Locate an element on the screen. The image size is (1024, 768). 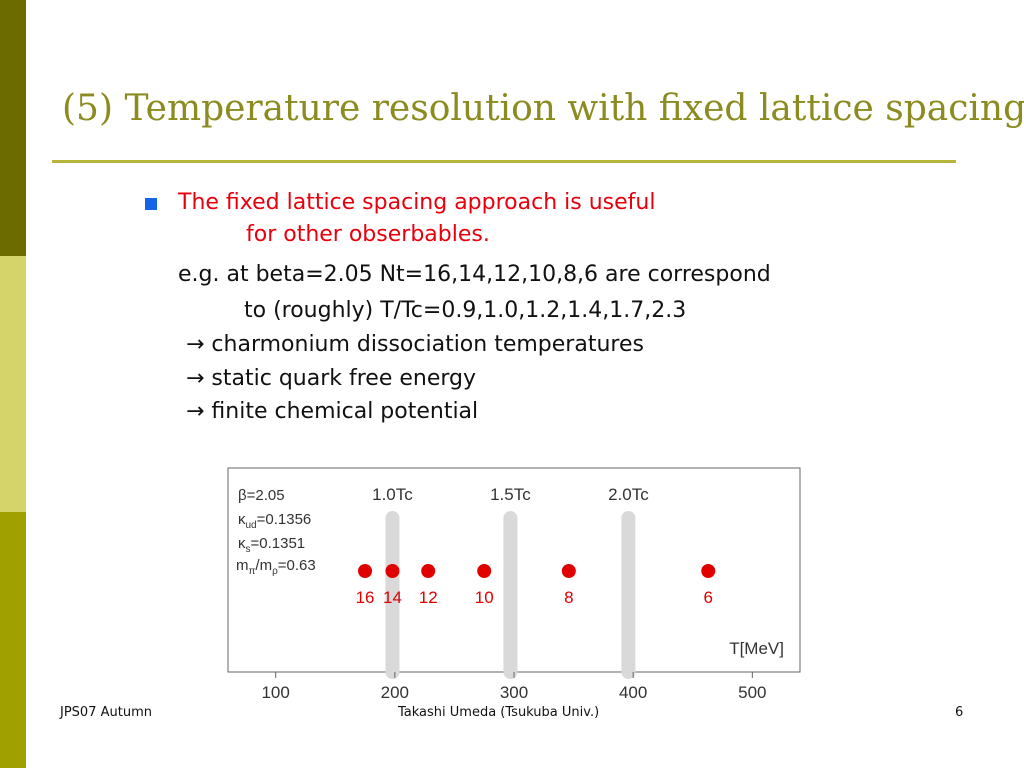
param-mass-ratio: mπ/mρ=0.63 is located at coordinates (276, 567).